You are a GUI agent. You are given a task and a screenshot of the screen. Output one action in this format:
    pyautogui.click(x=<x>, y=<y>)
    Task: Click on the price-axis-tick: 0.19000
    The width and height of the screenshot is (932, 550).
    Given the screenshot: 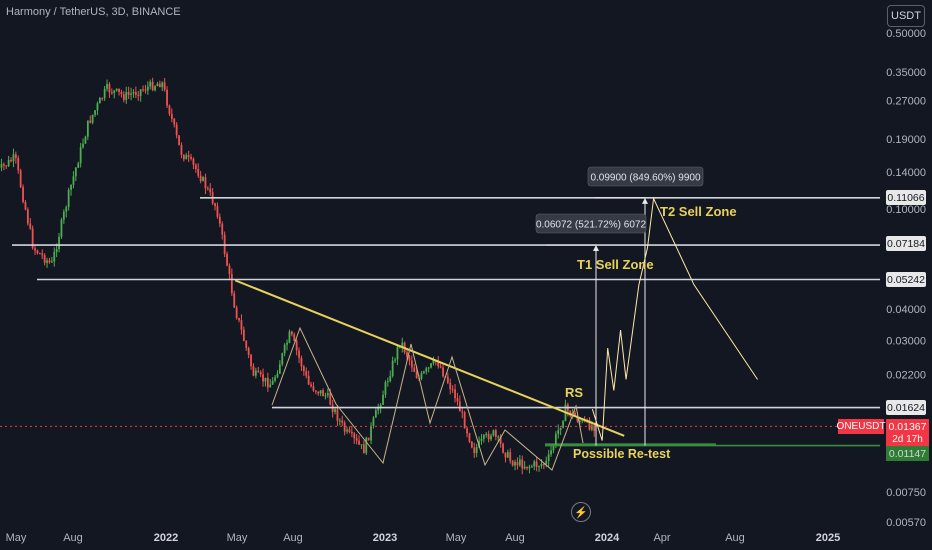 What is the action you would take?
    pyautogui.click(x=906, y=140)
    